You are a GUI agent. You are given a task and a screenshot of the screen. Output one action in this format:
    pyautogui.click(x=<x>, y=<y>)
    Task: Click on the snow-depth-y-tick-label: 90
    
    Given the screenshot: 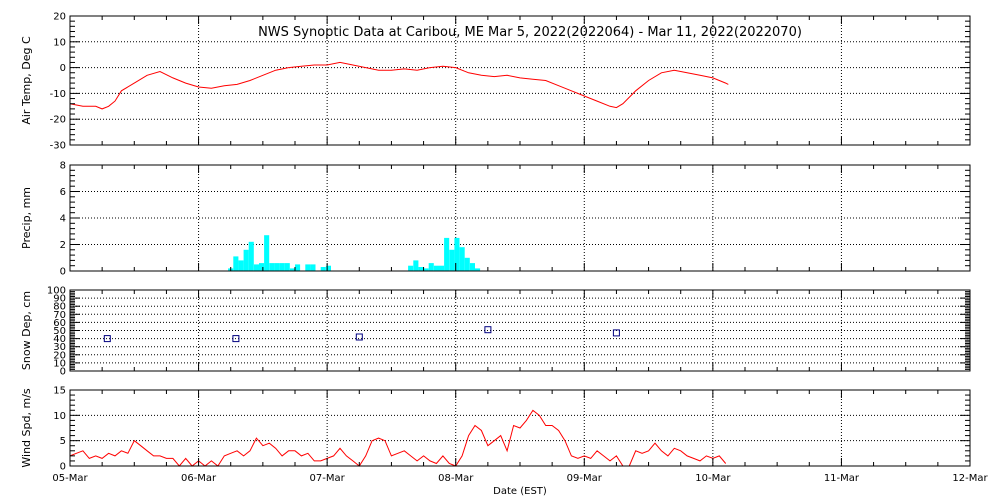 What is the action you would take?
    pyautogui.click(x=59, y=299)
    